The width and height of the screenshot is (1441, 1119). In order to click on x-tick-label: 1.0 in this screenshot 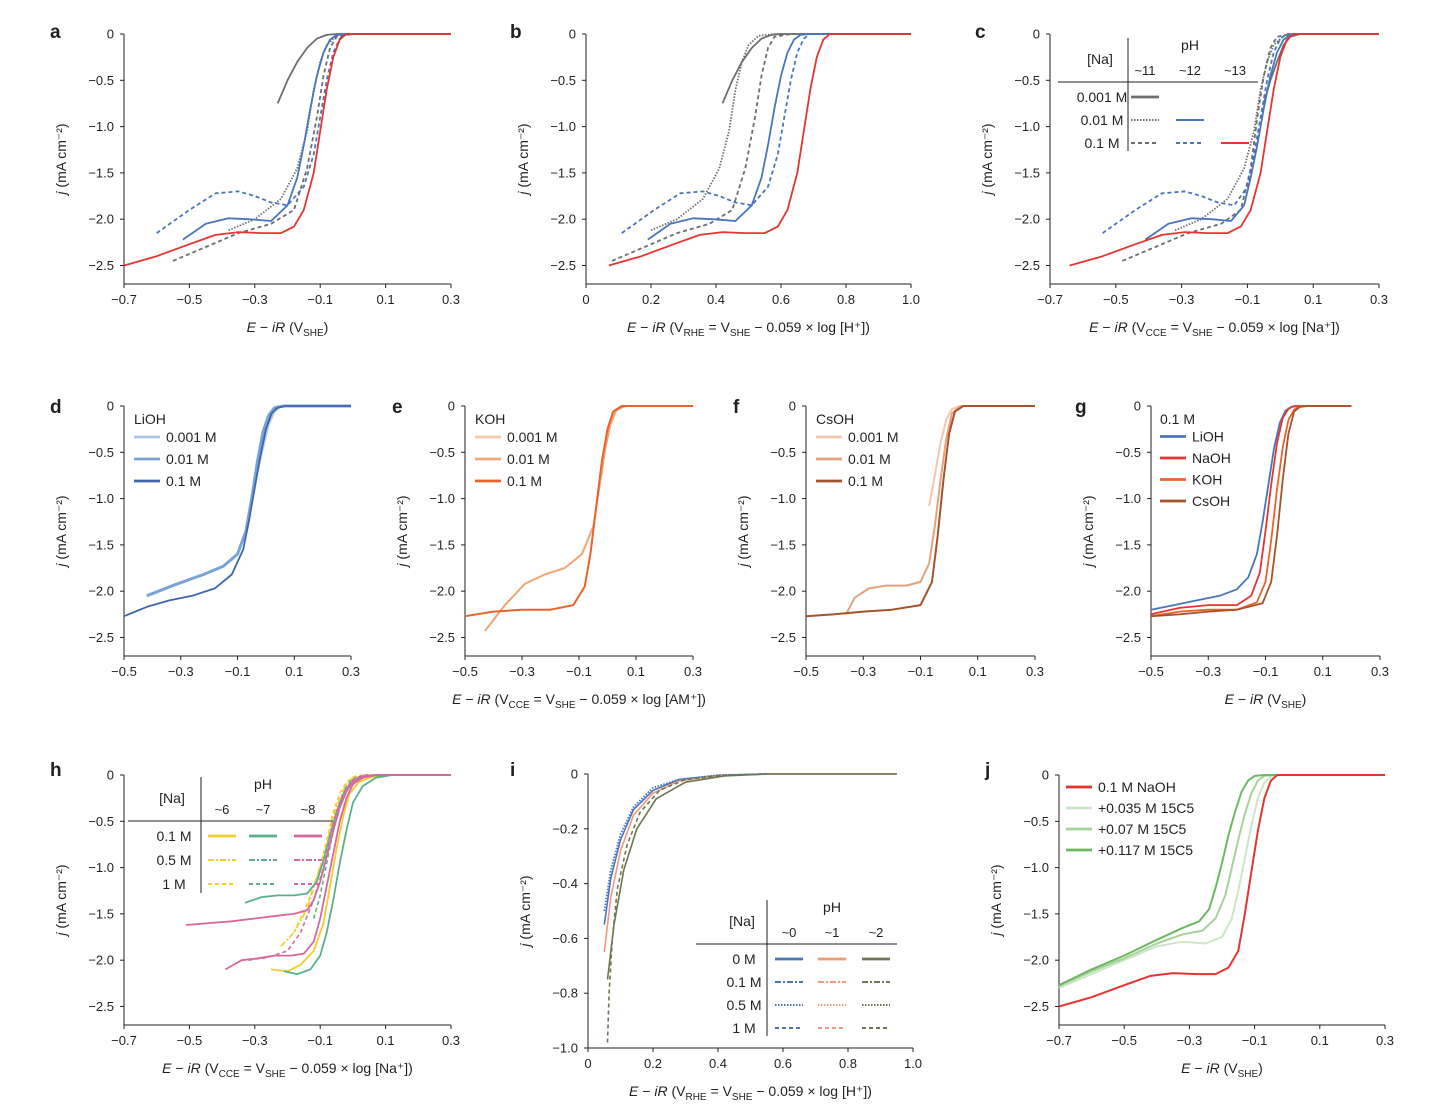, I will do `click(913, 1063)`.